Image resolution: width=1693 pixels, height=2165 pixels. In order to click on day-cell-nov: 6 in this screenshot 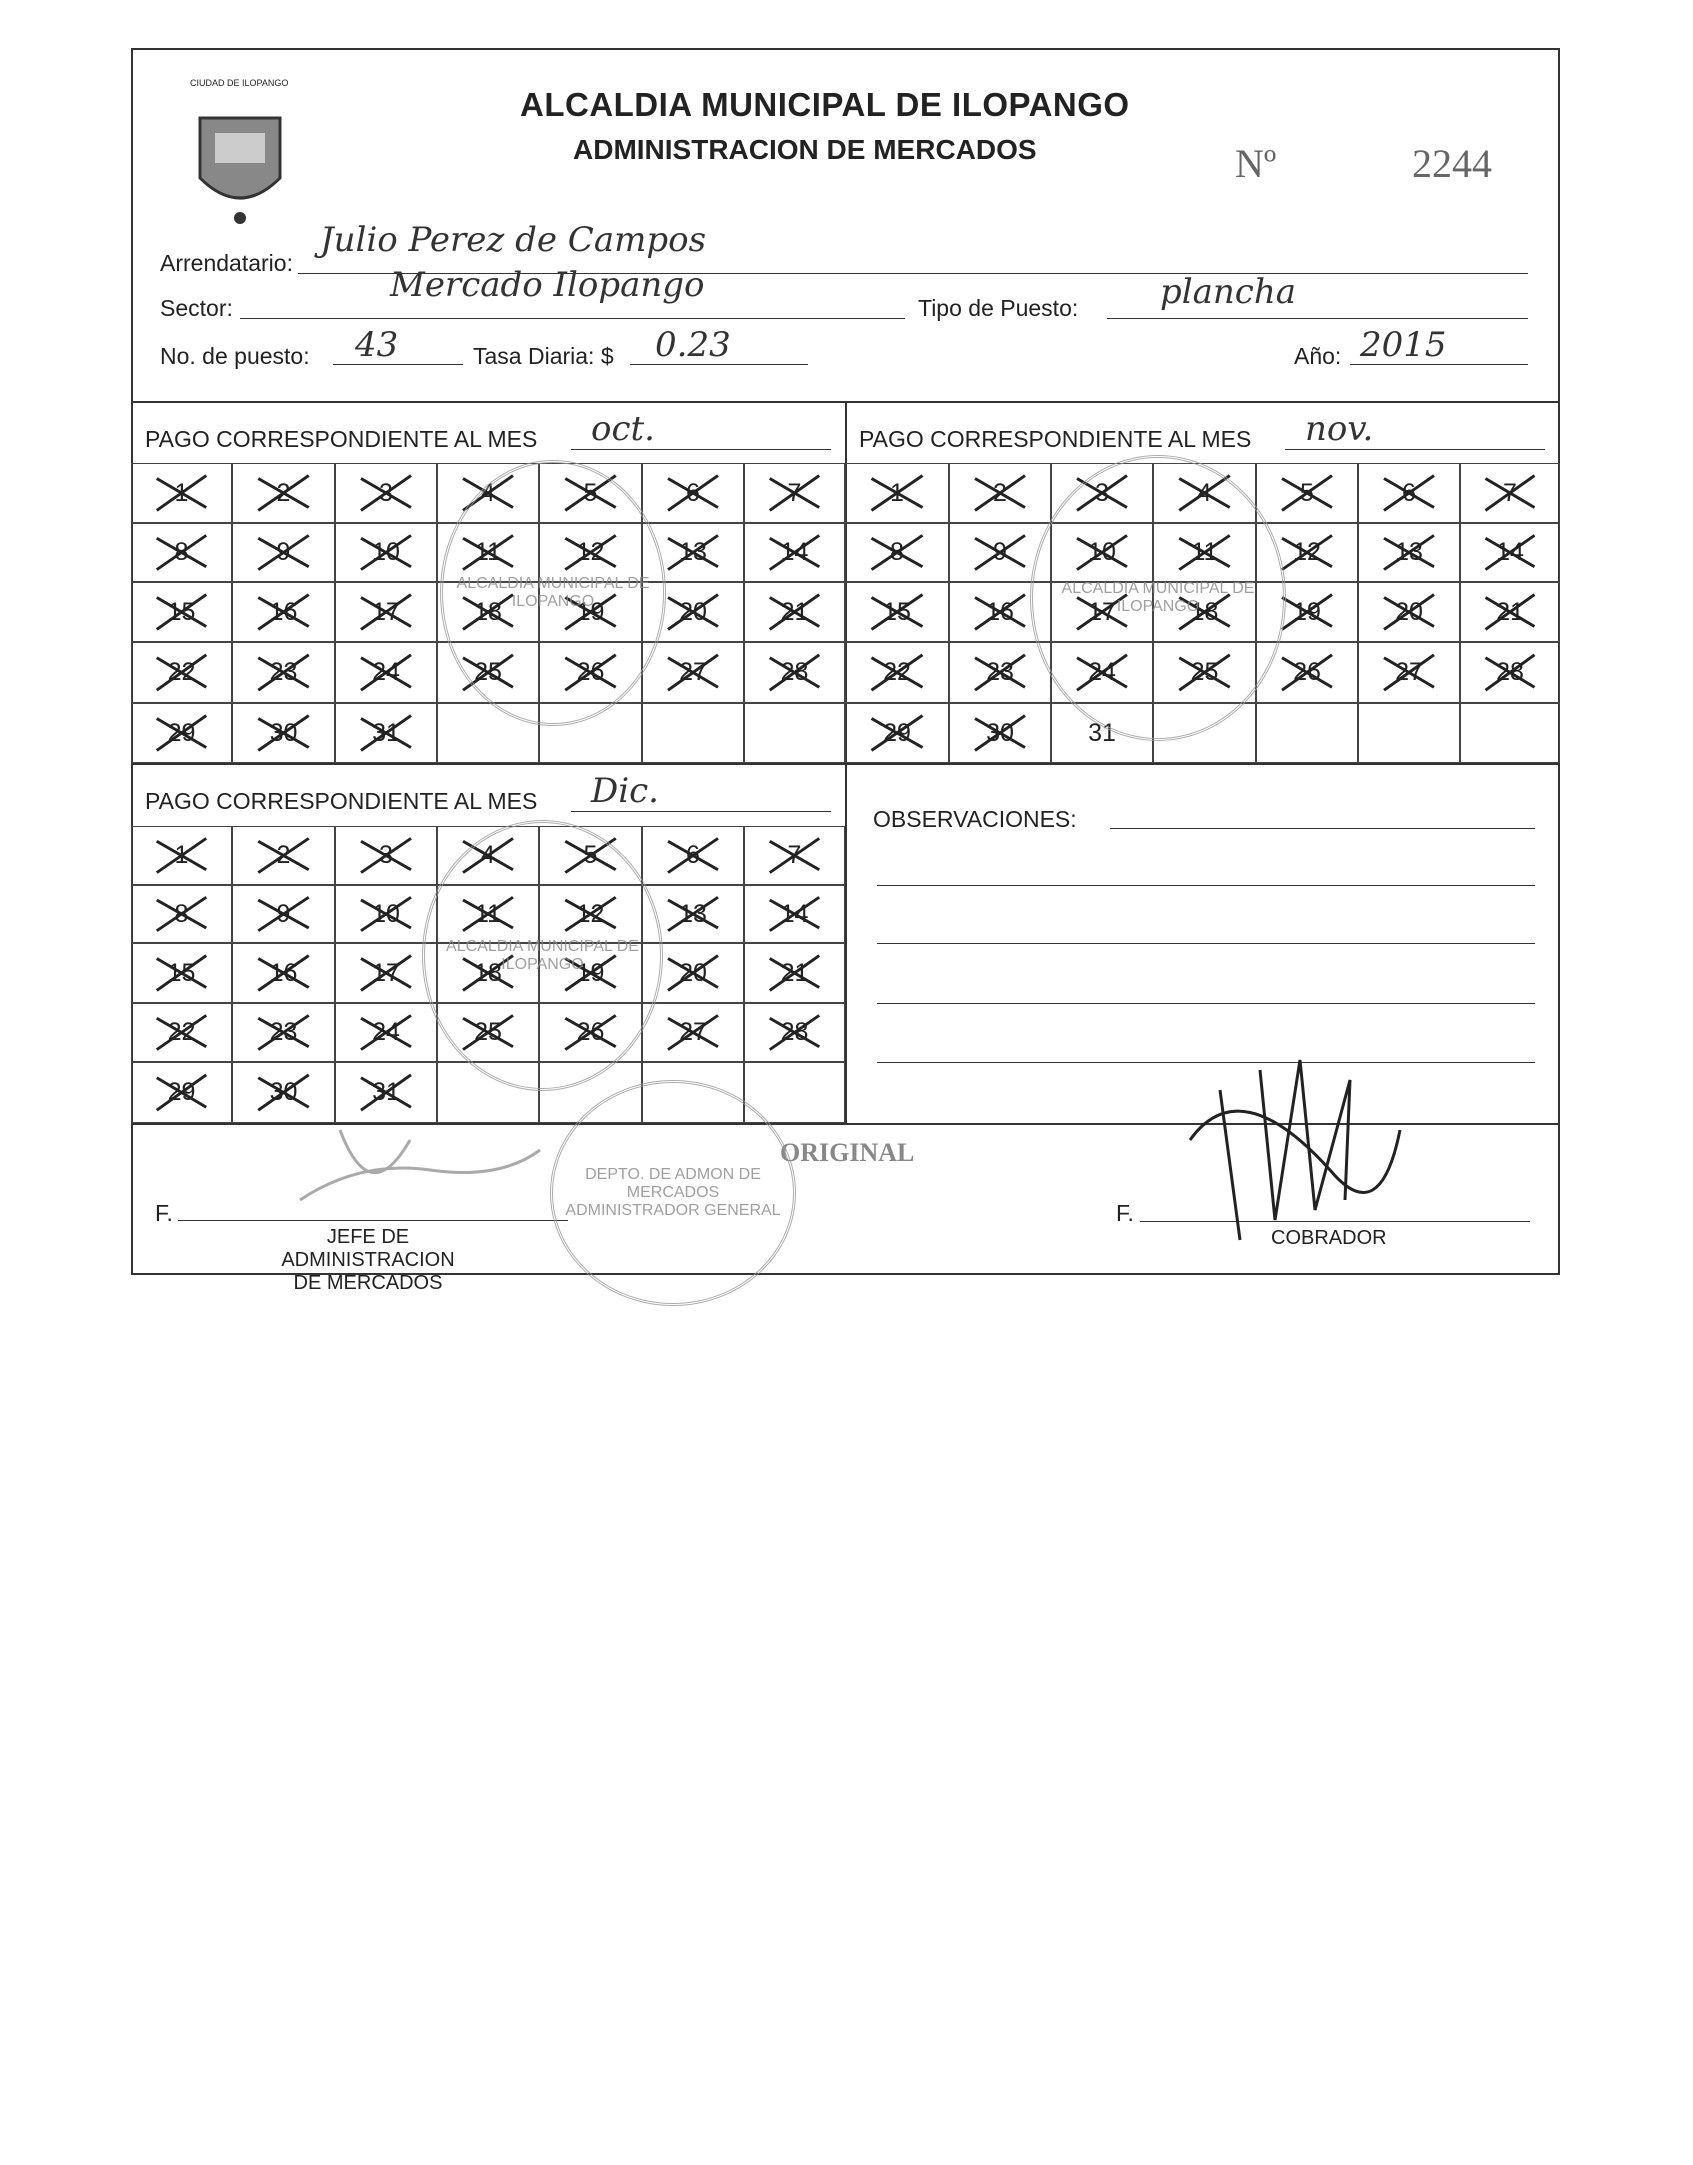, I will do `click(1409, 493)`.